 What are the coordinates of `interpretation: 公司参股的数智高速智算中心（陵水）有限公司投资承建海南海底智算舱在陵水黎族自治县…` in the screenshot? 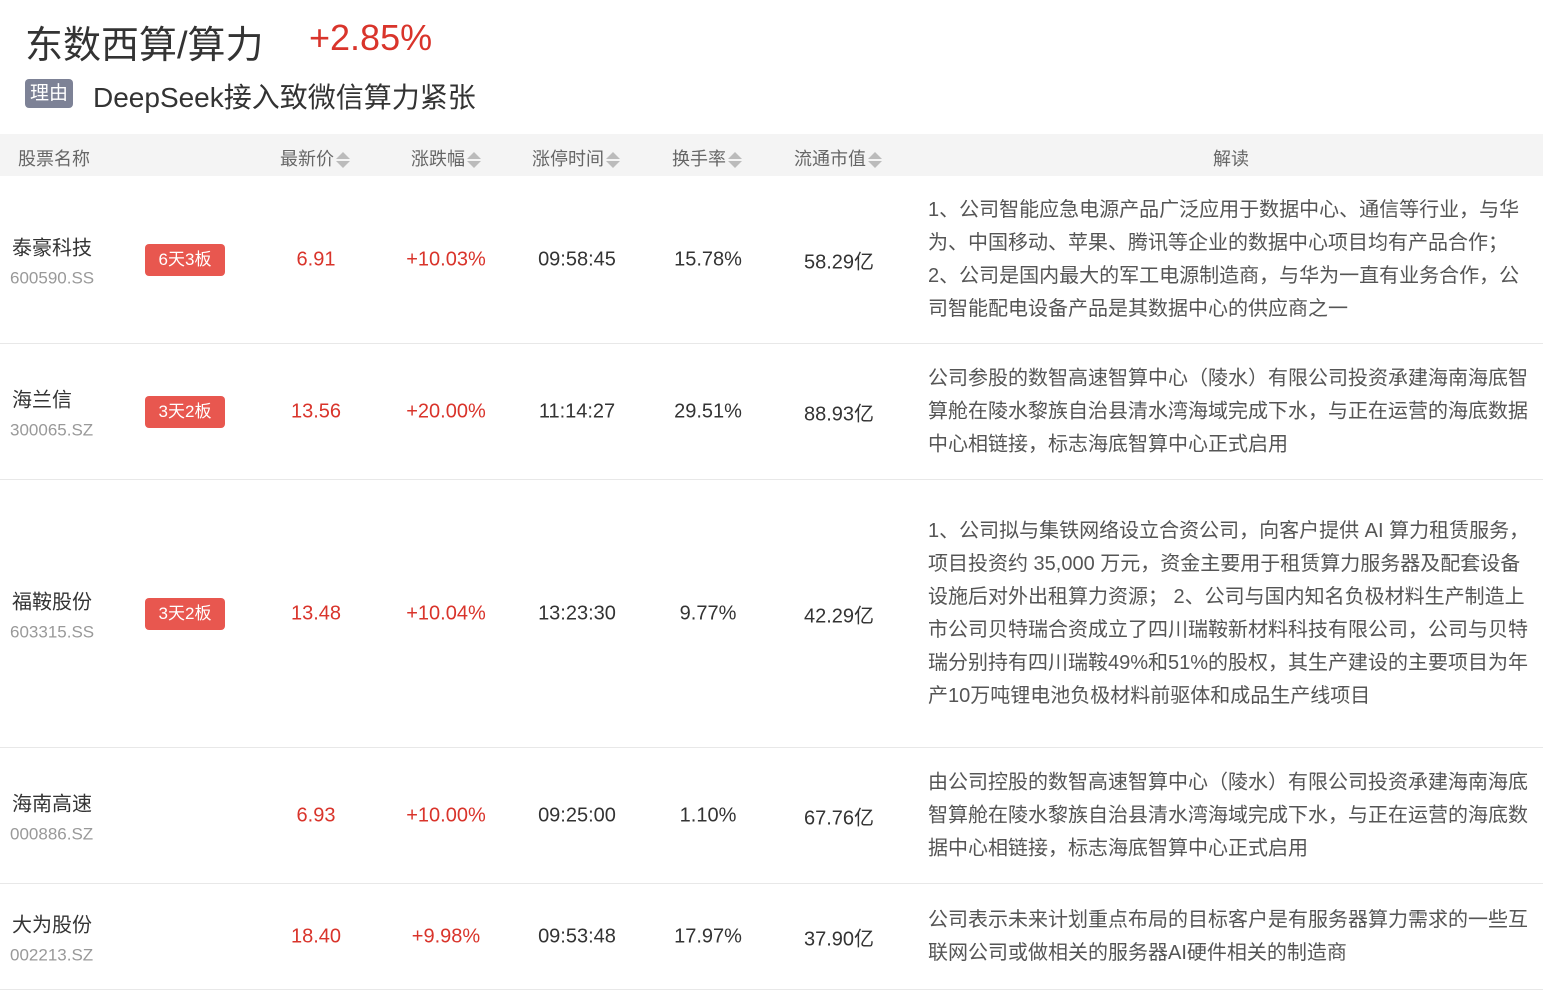 It's located at (1228, 411).